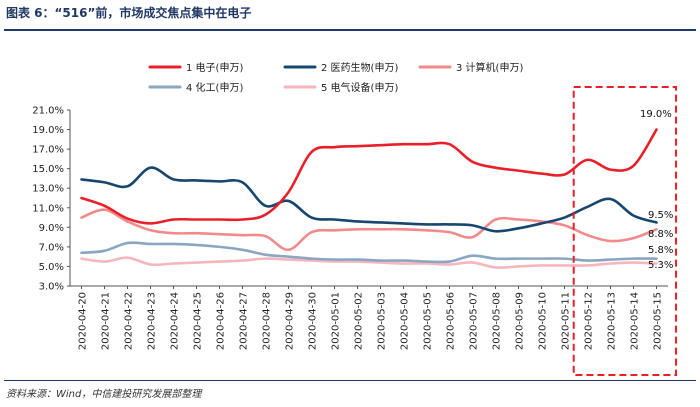  Describe the element at coordinates (612, 321) in the screenshot. I see `x-tick-label: 2020-05-13` at that location.